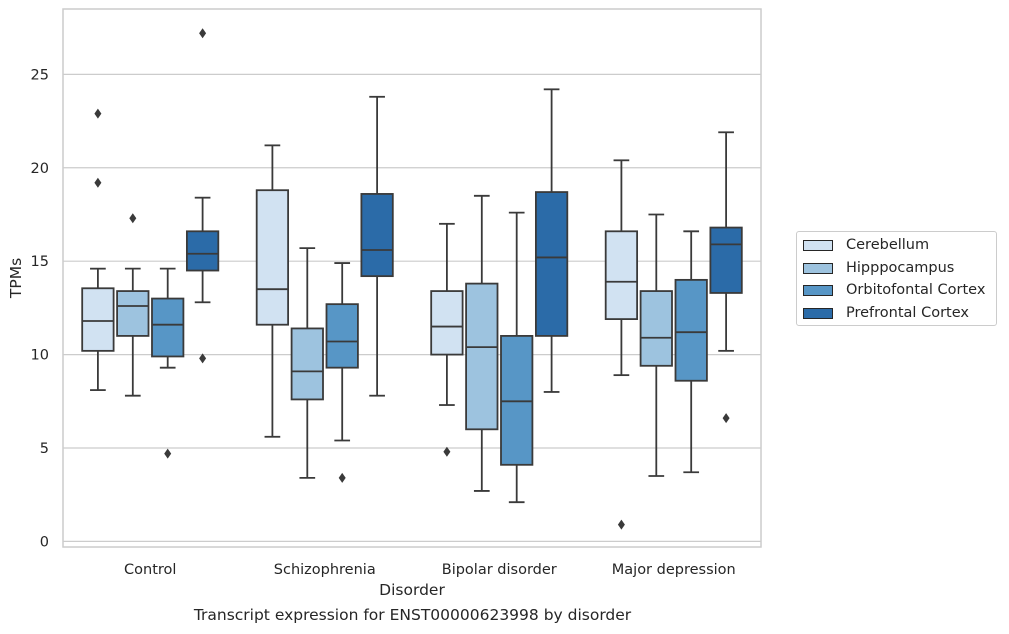 The height and width of the screenshot is (634, 1009). I want to click on legend-item-prefrontal: Prefrontal Cortex, so click(886, 313).